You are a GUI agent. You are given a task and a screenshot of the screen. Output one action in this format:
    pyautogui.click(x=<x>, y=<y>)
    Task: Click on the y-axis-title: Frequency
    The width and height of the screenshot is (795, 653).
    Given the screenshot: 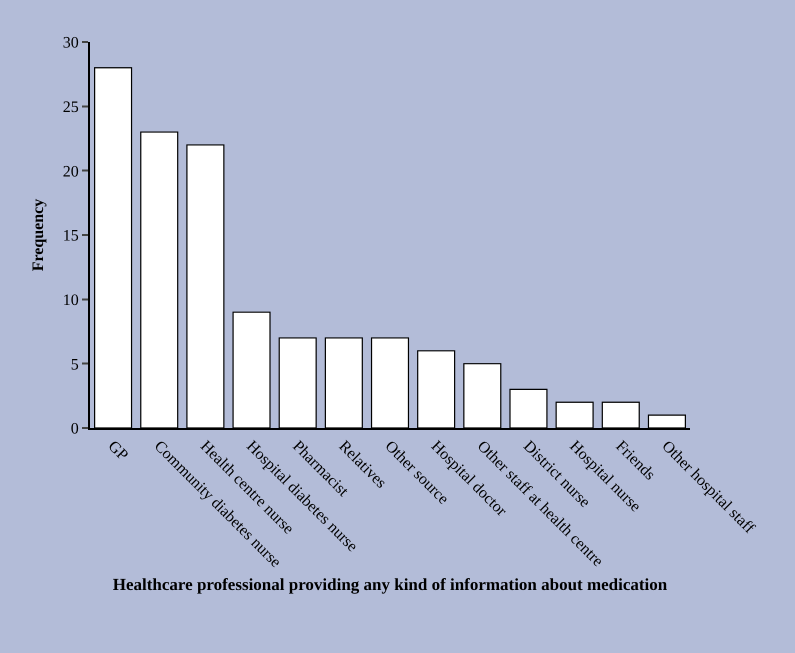 What is the action you would take?
    pyautogui.click(x=39, y=235)
    